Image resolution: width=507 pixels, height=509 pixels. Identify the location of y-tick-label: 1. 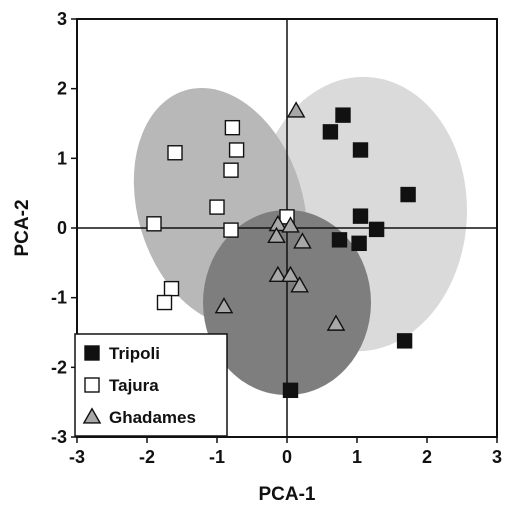
(62, 158).